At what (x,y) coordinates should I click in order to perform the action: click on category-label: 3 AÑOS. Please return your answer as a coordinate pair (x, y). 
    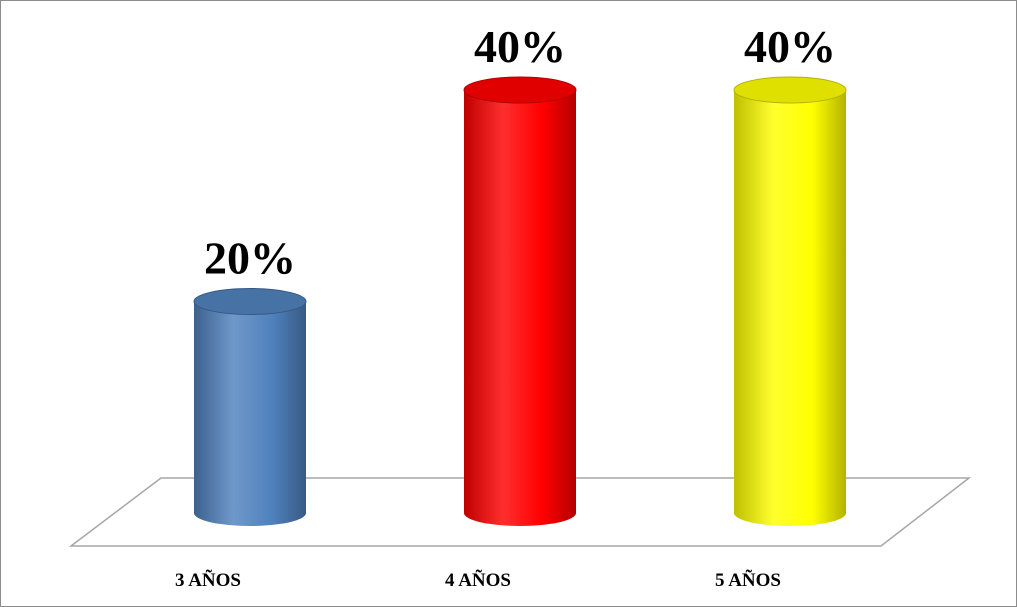
    Looking at the image, I should click on (208, 580).